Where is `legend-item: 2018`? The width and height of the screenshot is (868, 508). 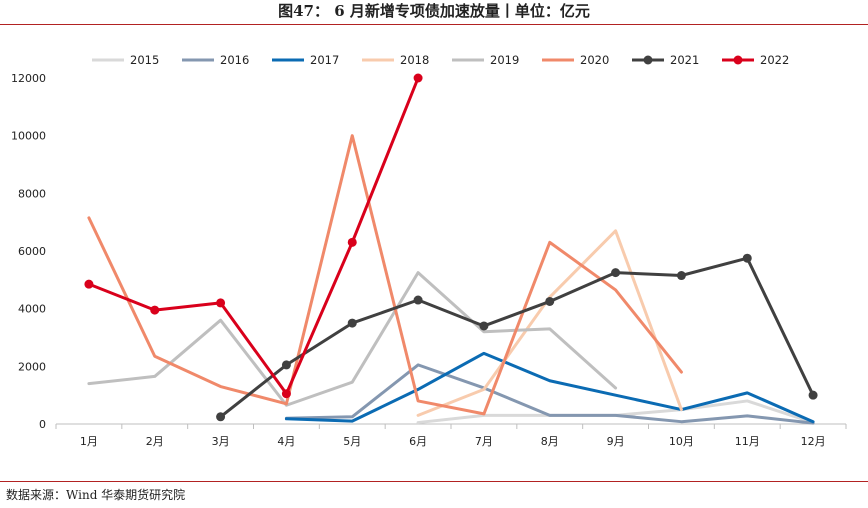
legend-item: 2018 is located at coordinates (395, 60).